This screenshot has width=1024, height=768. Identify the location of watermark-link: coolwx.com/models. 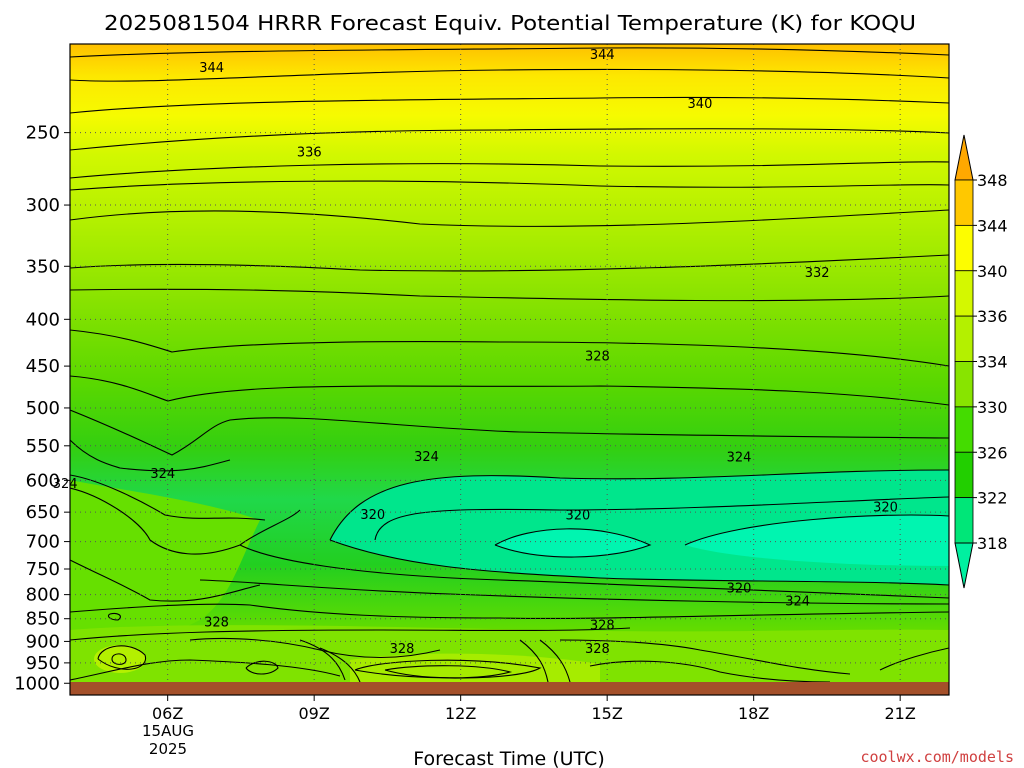
(937, 757).